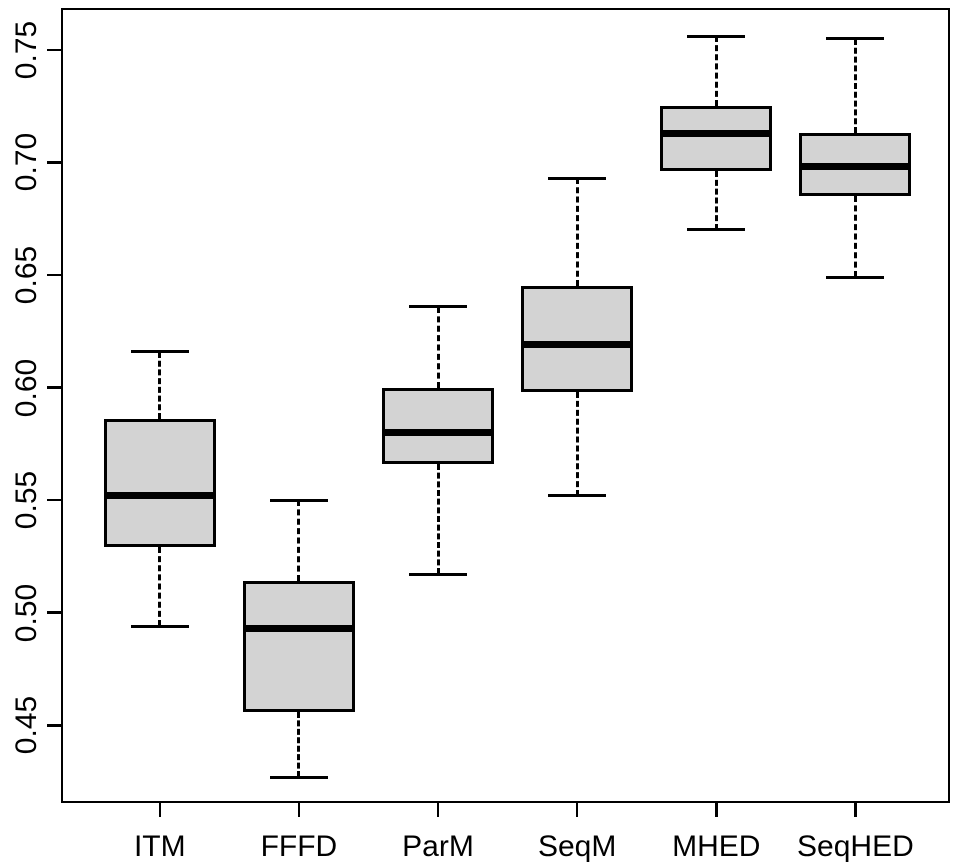  What do you see at coordinates (438, 574) in the screenshot?
I see `lower-whisker-cap-ParM` at bounding box center [438, 574].